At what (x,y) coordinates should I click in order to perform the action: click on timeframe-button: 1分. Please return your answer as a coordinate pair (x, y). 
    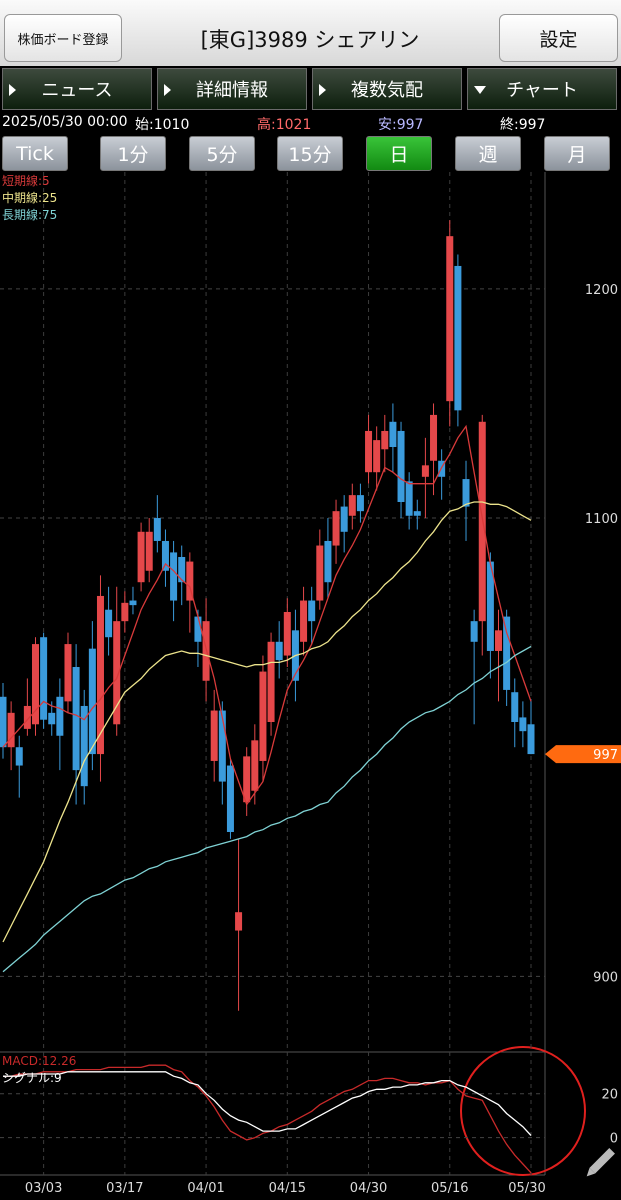
    Looking at the image, I should click on (133, 153).